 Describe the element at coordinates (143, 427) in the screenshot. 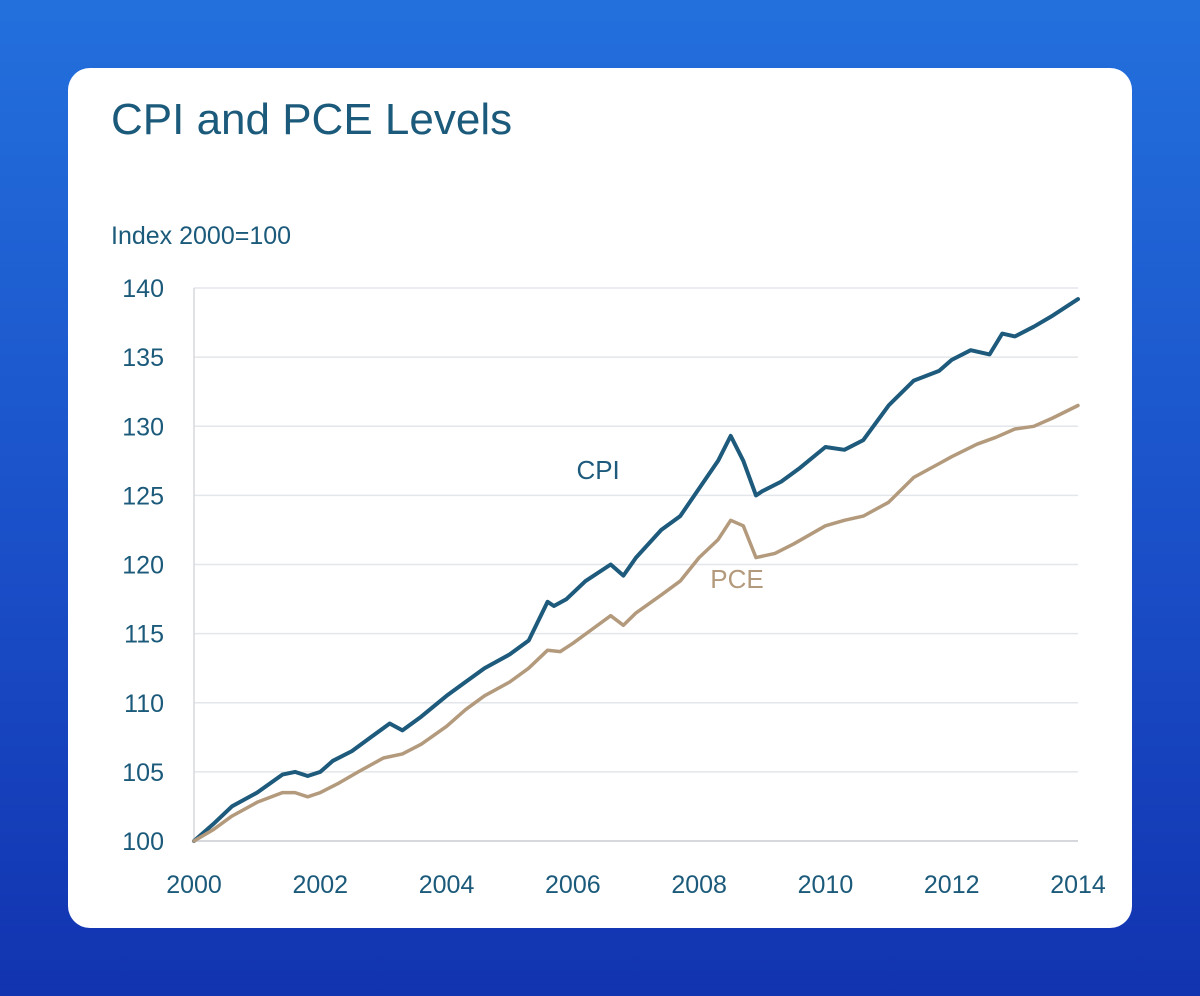

I see `y-tick-label: 130` at that location.